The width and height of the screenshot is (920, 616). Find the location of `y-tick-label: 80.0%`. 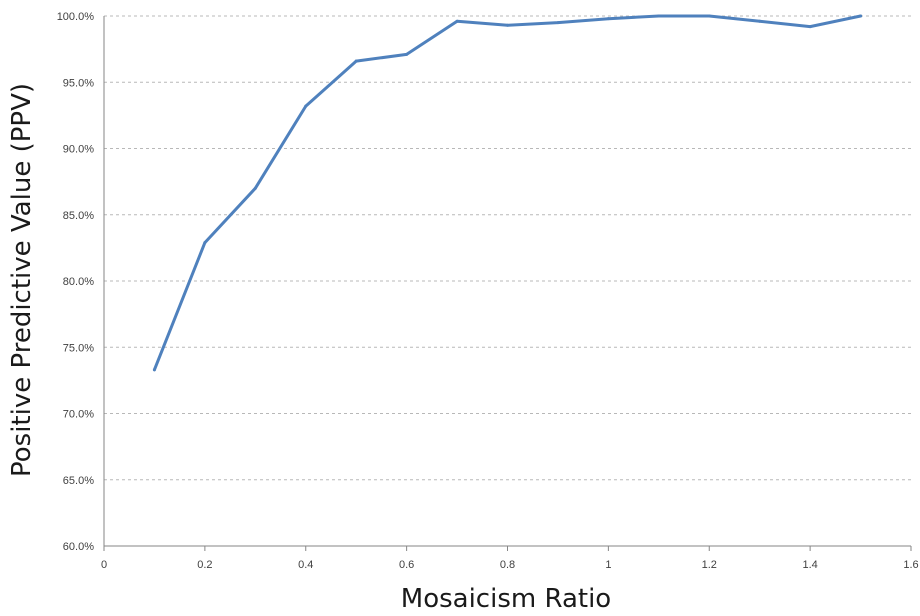

y-tick-label: 80.0% is located at coordinates (78, 282).